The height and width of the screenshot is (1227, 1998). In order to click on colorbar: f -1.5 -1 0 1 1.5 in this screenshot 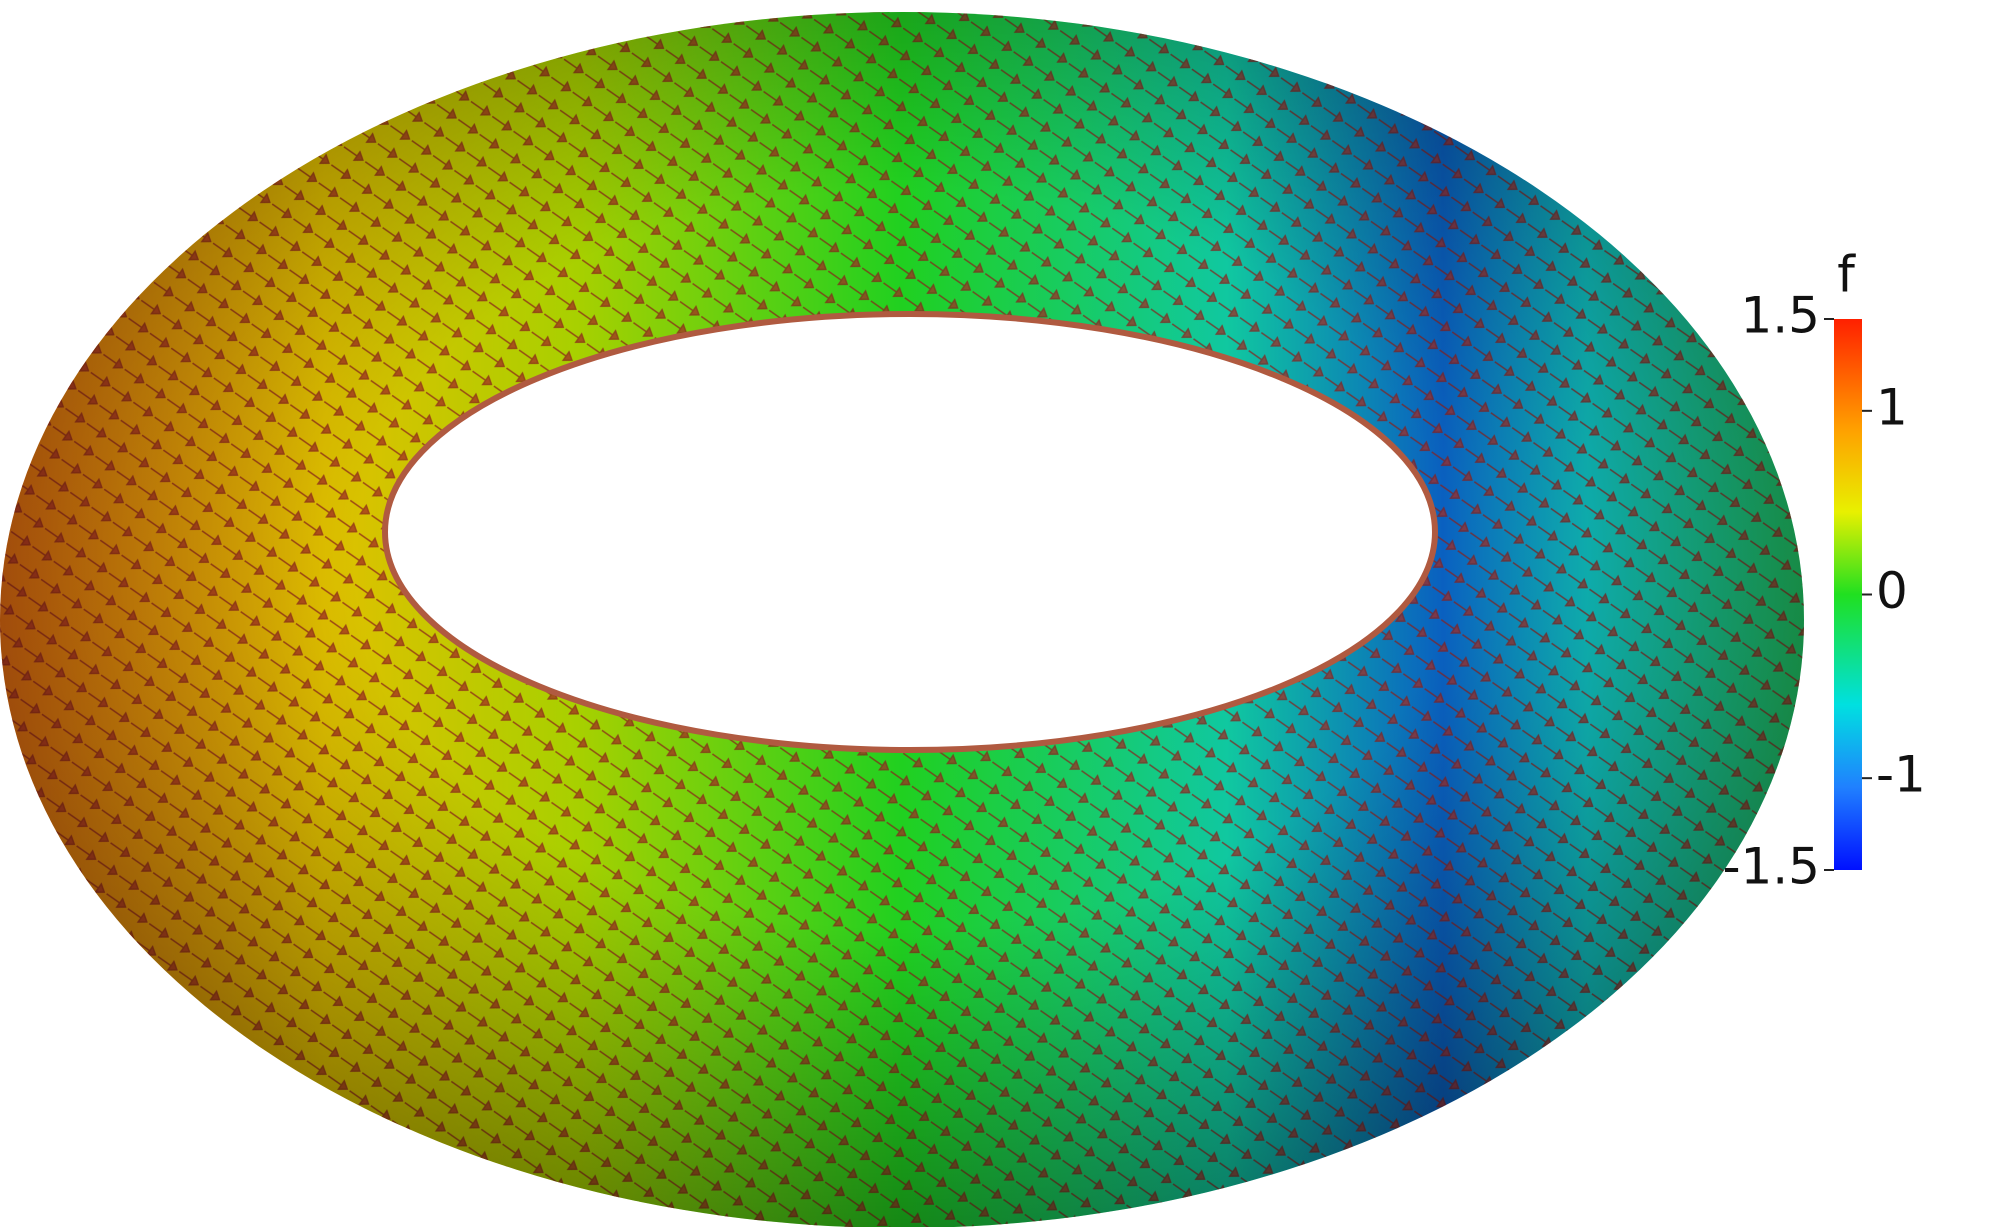, I will do `click(1823, 571)`.